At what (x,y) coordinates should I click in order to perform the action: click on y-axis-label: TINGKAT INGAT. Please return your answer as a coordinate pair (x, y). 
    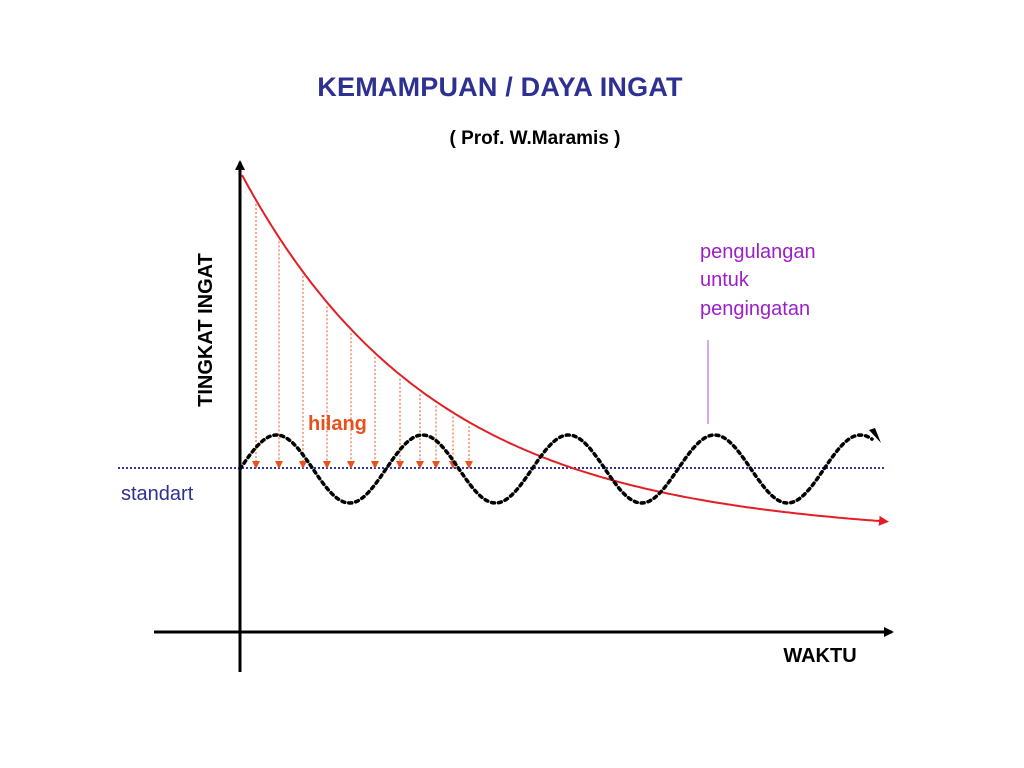
    Looking at the image, I should click on (206, 330).